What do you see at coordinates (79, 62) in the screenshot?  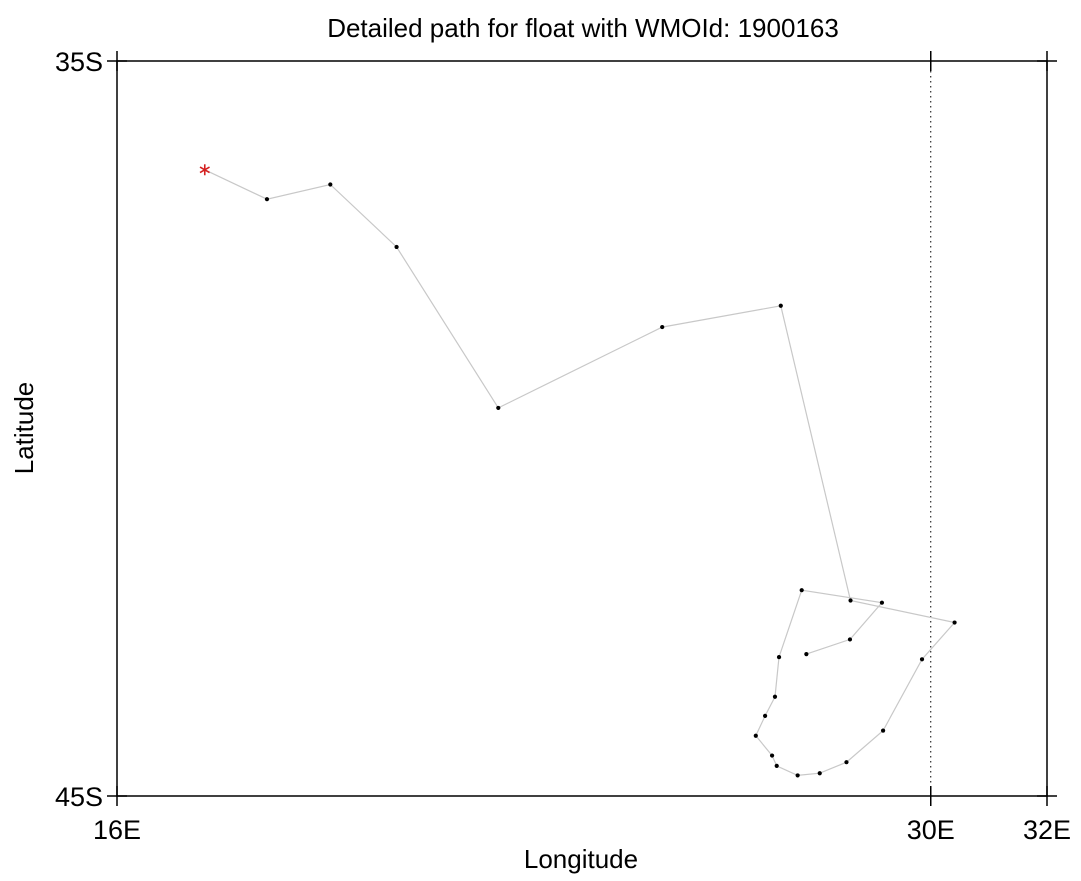 I see `y-tick-label: 35S` at bounding box center [79, 62].